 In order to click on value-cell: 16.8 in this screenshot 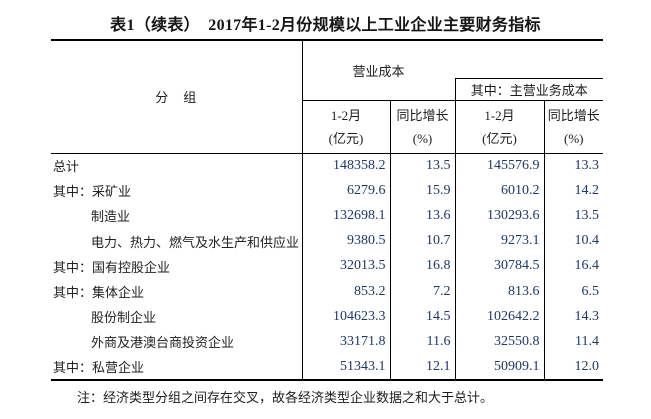, I will do `click(422, 266)`.